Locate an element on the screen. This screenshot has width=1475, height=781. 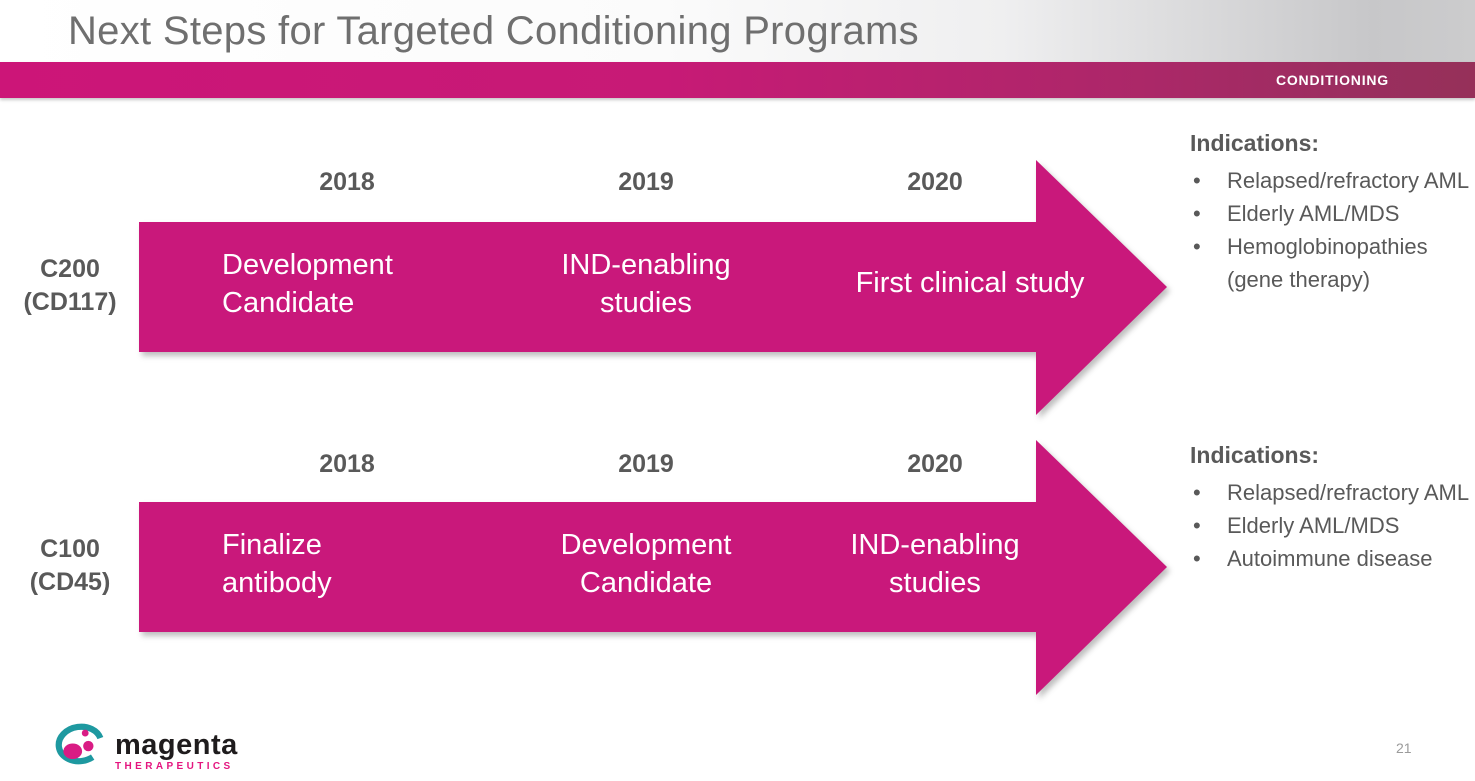
program-target: (CD117) is located at coordinates (70, 302).